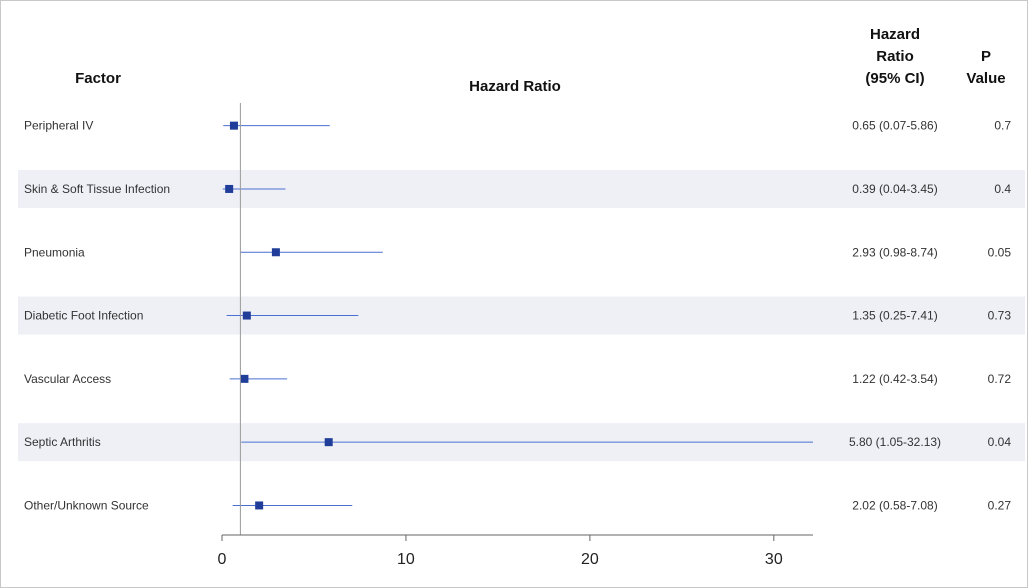  What do you see at coordinates (894, 78) in the screenshot?
I see `hr-header-line-3: (95% CI)` at bounding box center [894, 78].